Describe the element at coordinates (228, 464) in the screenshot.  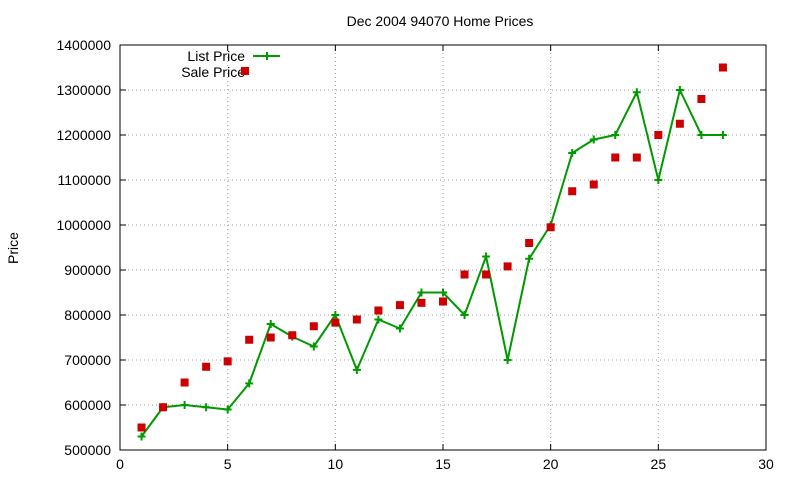
I see `x-tick-label: 5` at that location.